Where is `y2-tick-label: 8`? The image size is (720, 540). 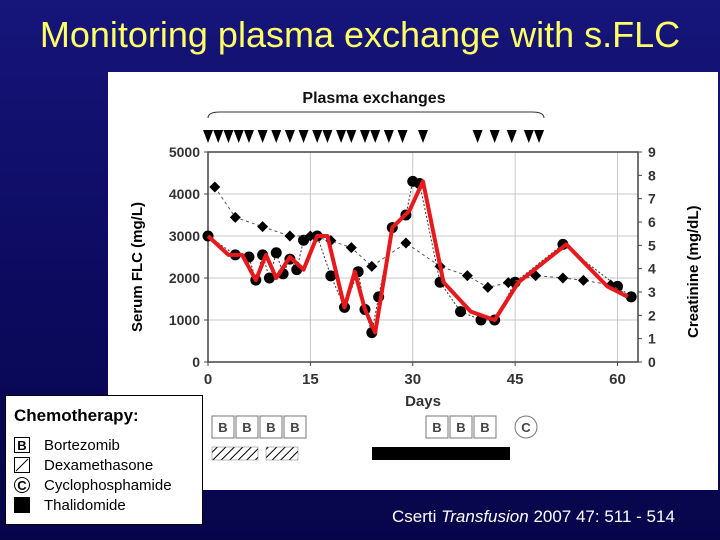
y2-tick-label: 8 is located at coordinates (652, 175).